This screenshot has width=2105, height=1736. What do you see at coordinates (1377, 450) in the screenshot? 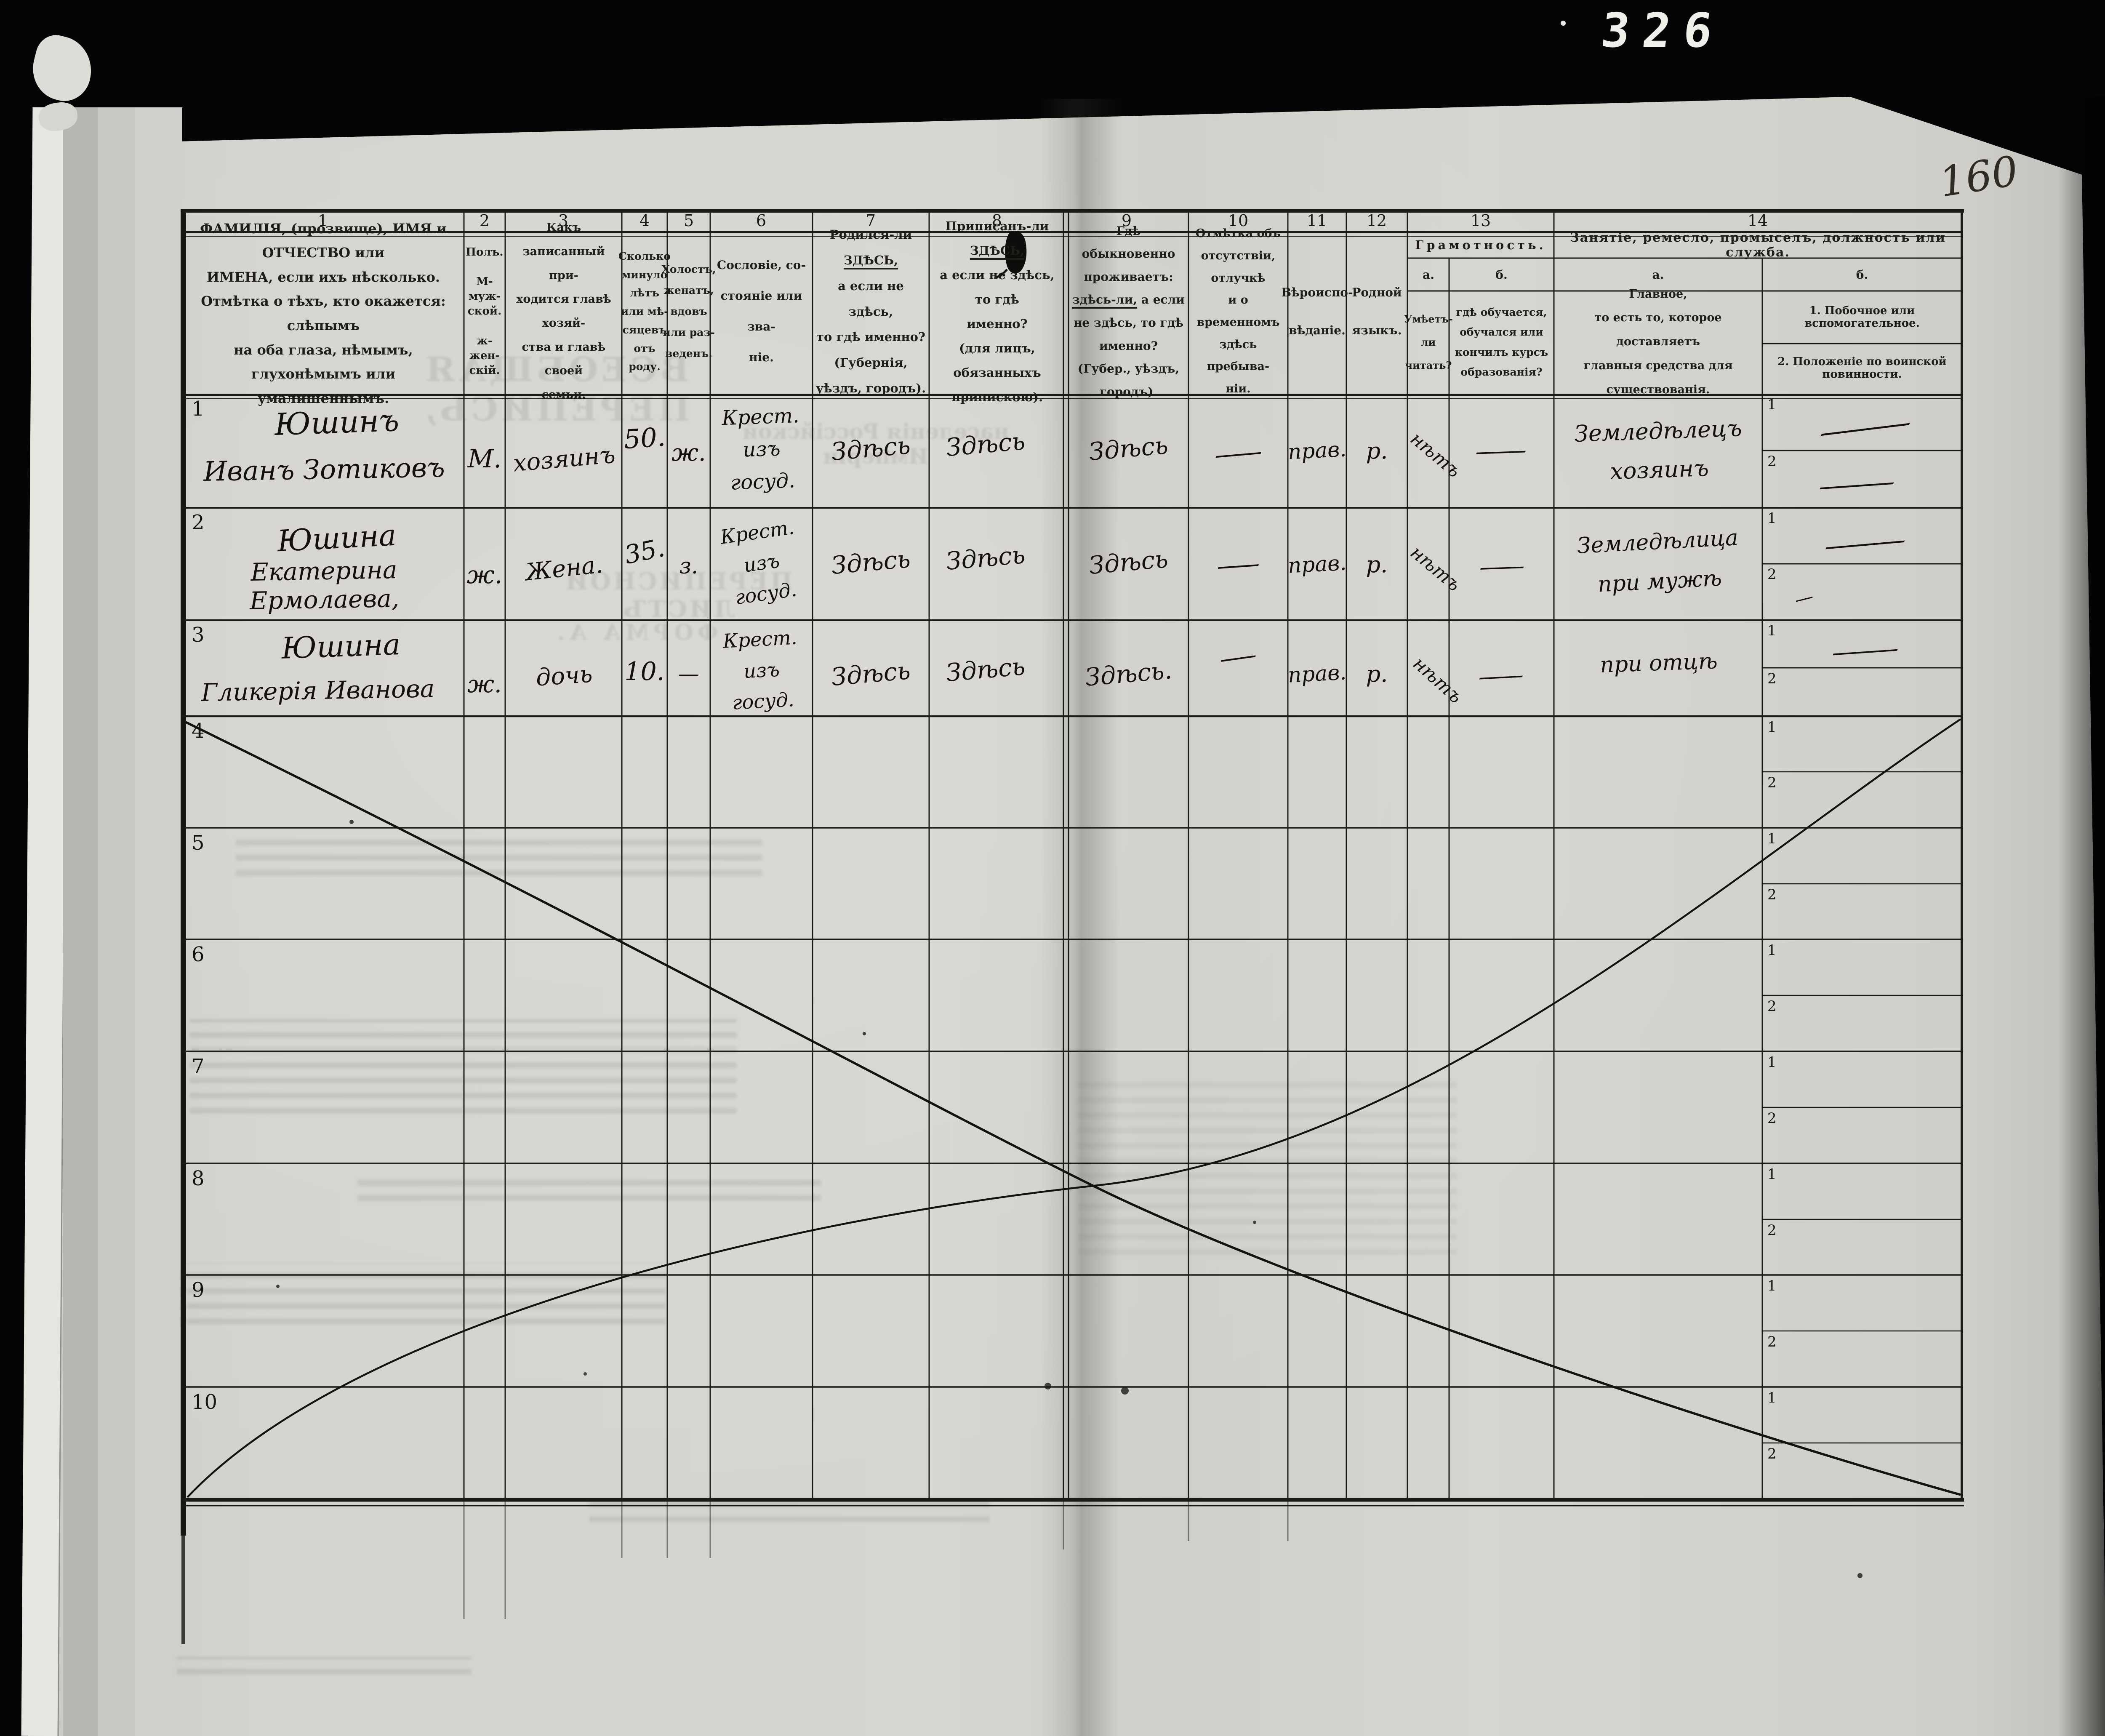
I see `cell-language: р.` at bounding box center [1377, 450].